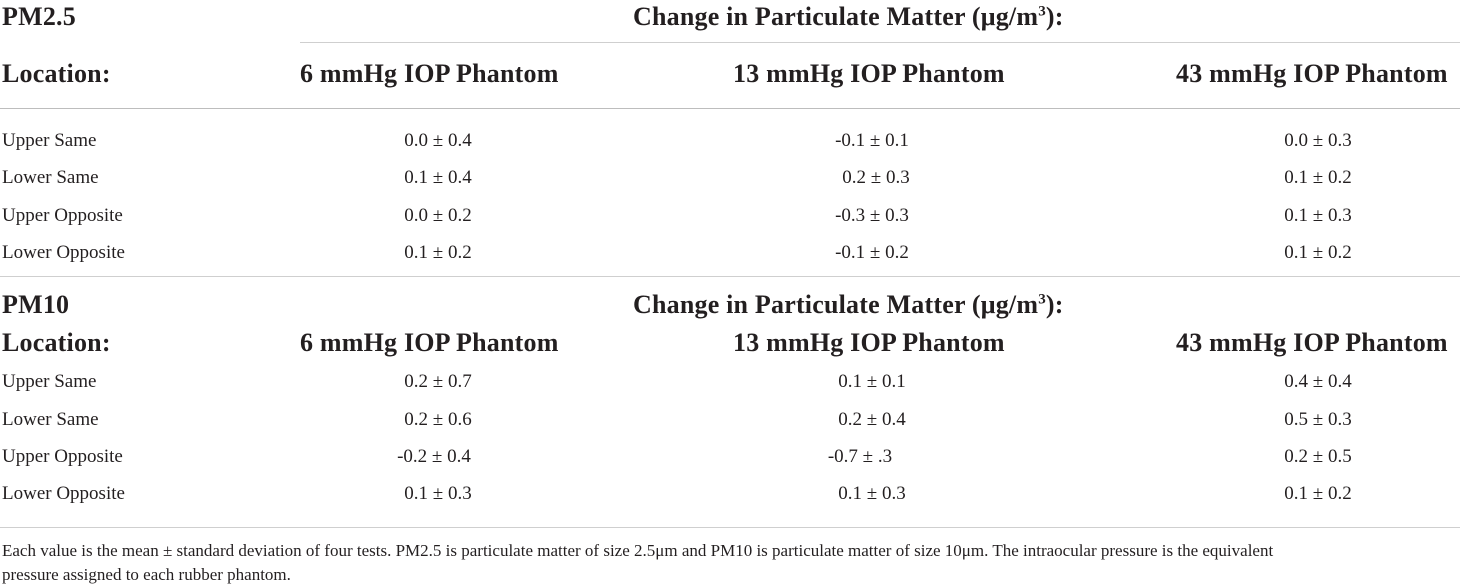 This screenshot has height=588, width=1460. I want to click on cell-6mmhg: 0.1 ± 0.2, so click(438, 252).